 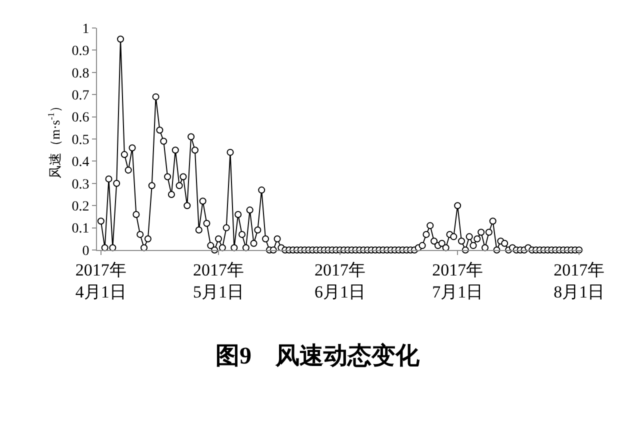 I want to click on x-tick-label: 2017年 5月1日, so click(x=218, y=281).